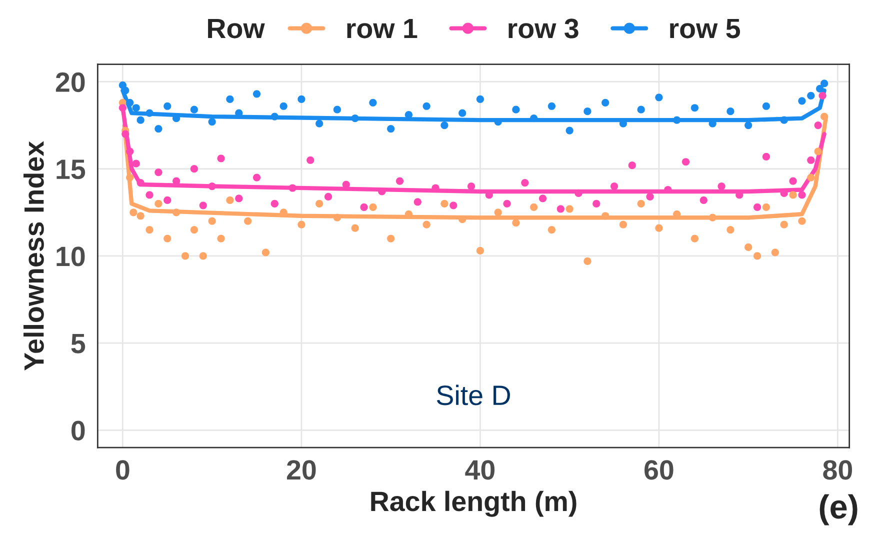 The height and width of the screenshot is (536, 872). Describe the element at coordinates (473, 503) in the screenshot. I see `x-axis-title: Rack length (m)` at that location.